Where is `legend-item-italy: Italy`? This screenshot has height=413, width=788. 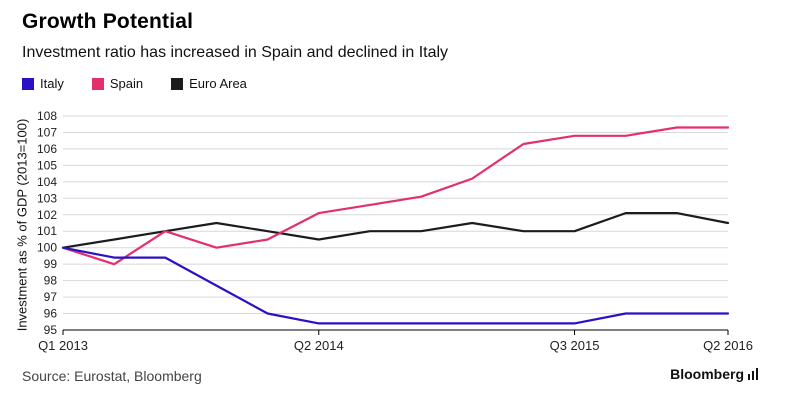
legend-item-italy: Italy is located at coordinates (43, 83).